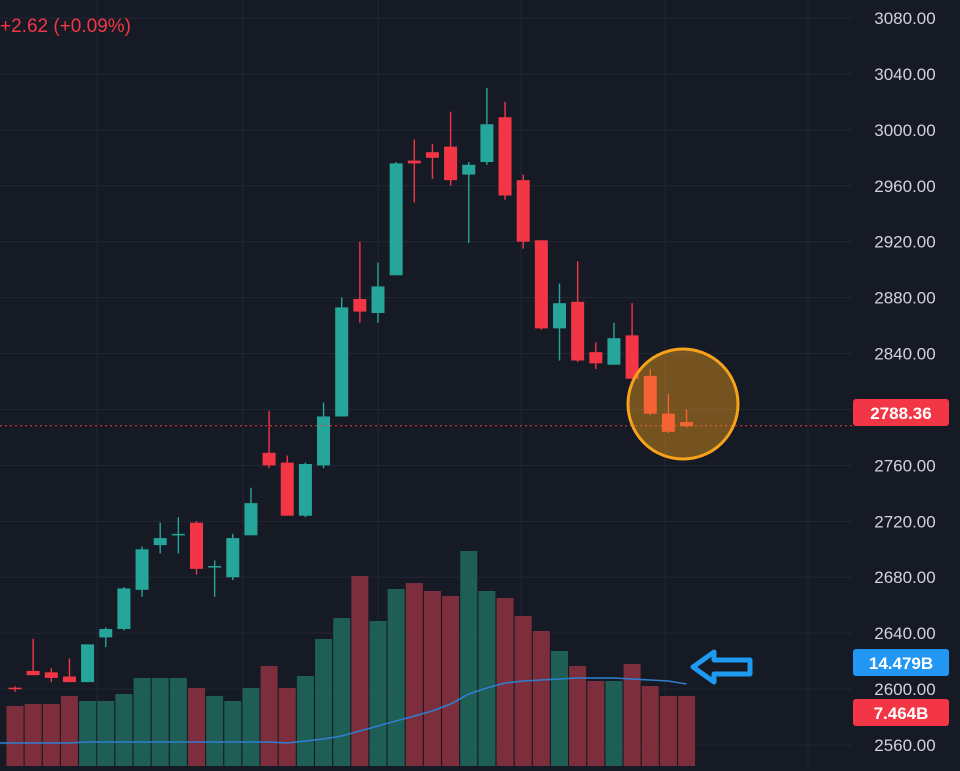 The height and width of the screenshot is (771, 960). What do you see at coordinates (901, 713) in the screenshot?
I see `volume-value: 7.464B` at bounding box center [901, 713].